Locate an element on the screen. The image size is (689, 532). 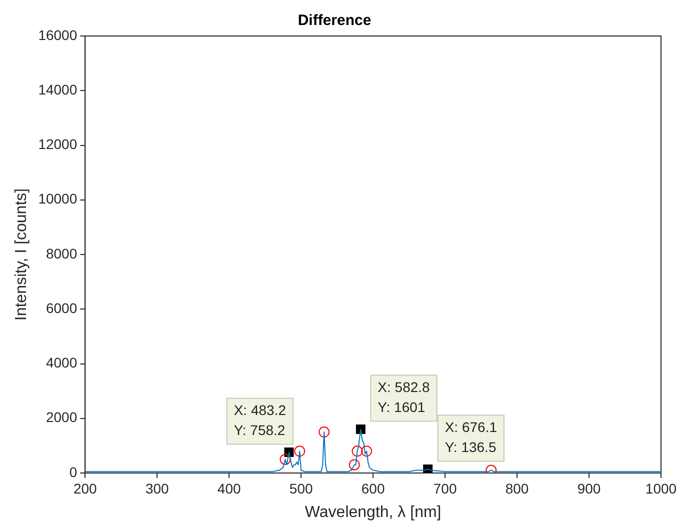
x-tick-label: 500 is located at coordinates (301, 488).